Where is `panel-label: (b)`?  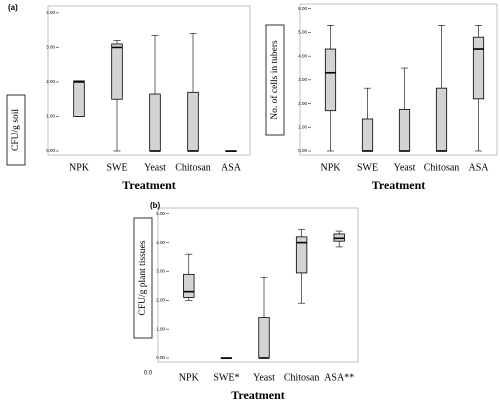 panel-label: (b) is located at coordinates (155, 205).